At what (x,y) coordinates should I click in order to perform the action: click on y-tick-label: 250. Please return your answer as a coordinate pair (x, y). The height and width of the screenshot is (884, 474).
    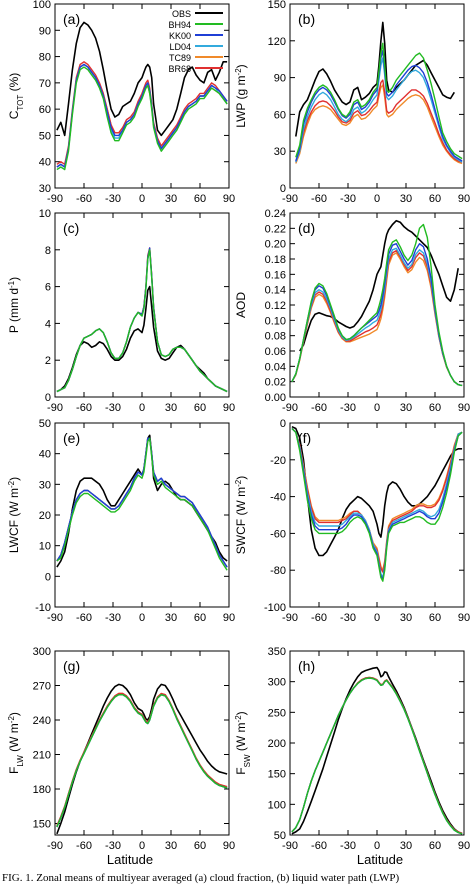
    Looking at the image, I should click on (277, 713).